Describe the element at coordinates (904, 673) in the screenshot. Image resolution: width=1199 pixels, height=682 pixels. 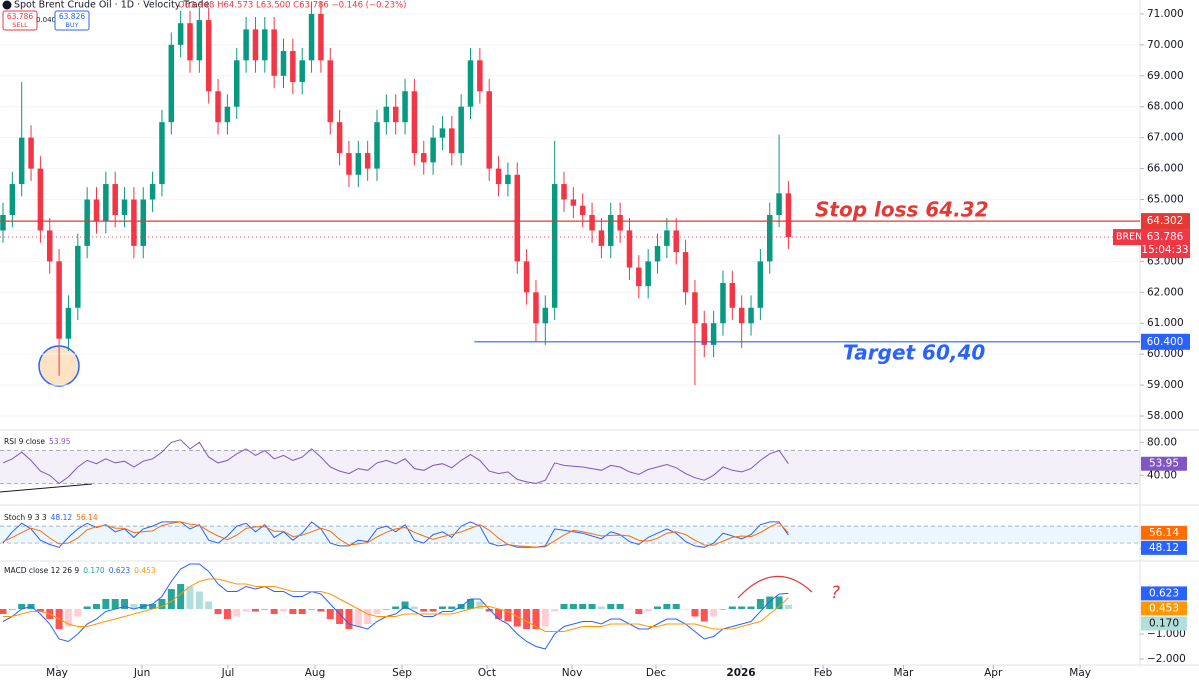
I see `x-tick-label: Mar` at that location.